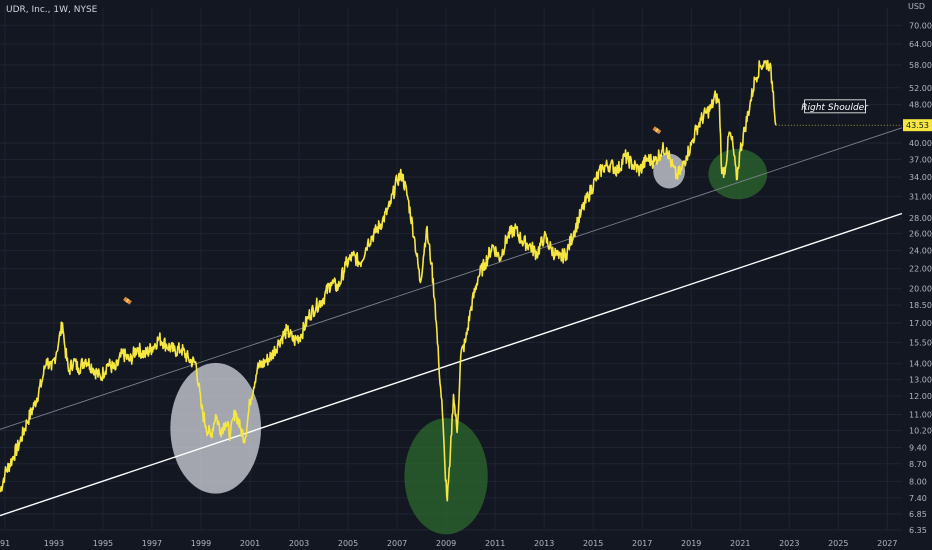 The image size is (932, 550). Describe the element at coordinates (740, 543) in the screenshot. I see `x-tick-label: 2021` at that location.